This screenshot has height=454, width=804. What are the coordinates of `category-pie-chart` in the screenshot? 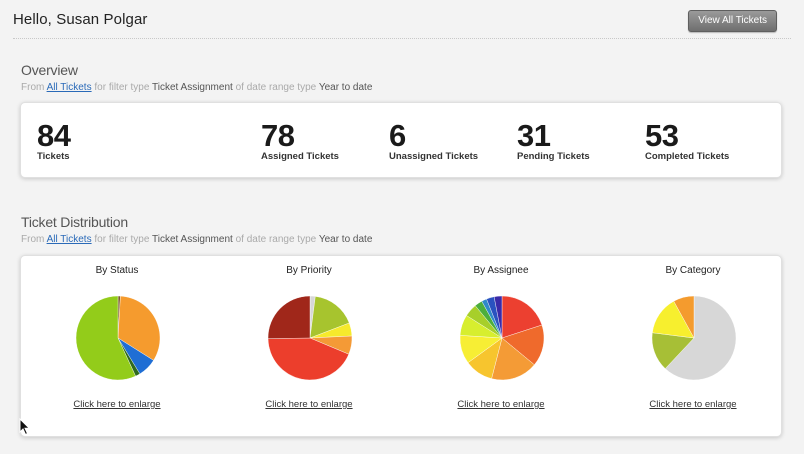 It's located at (694, 338).